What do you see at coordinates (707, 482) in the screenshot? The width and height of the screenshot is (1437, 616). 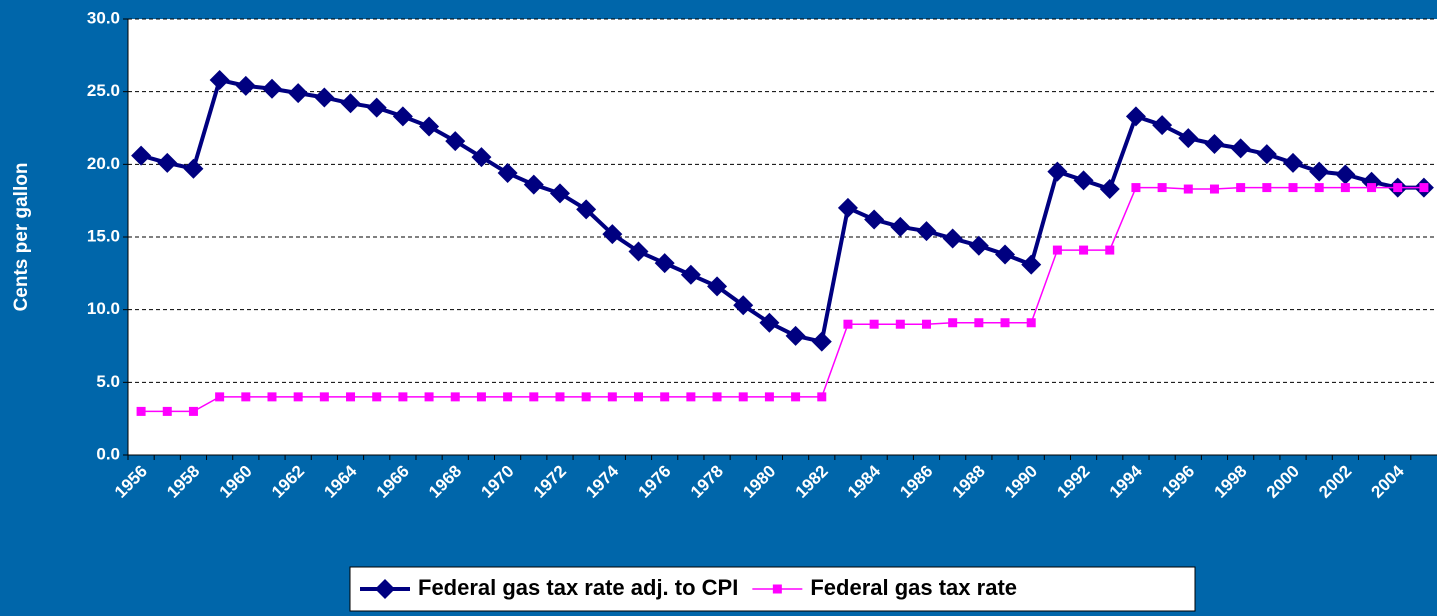 I see `x-tick-label: 1978` at bounding box center [707, 482].